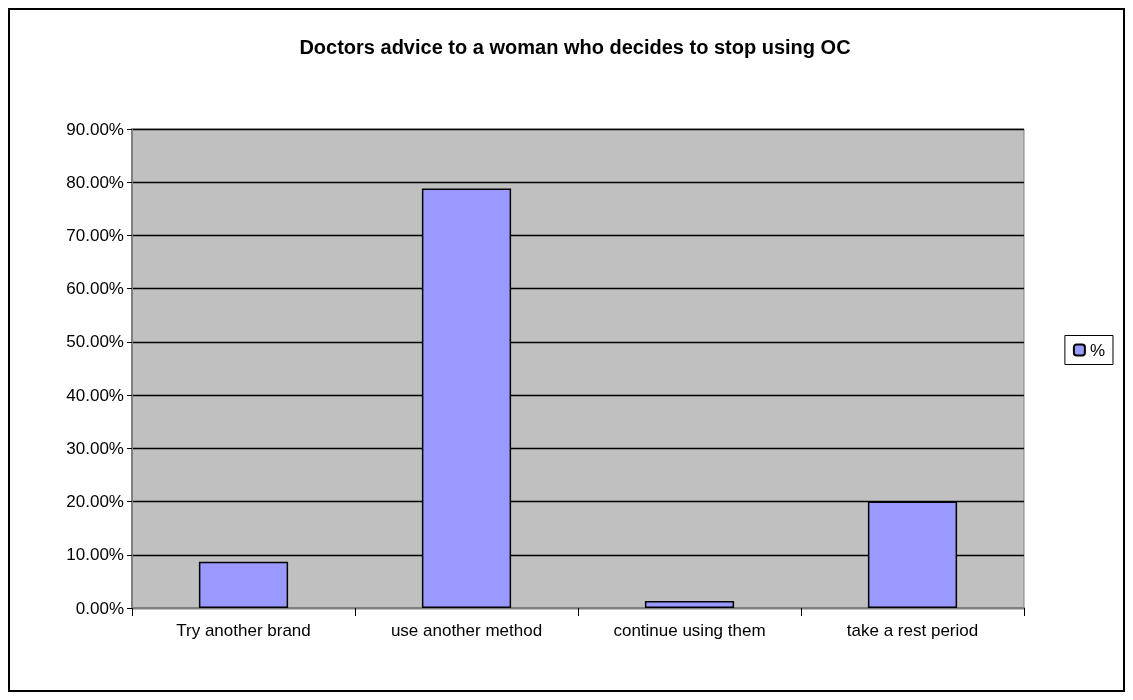 This screenshot has width=1133, height=700. I want to click on y-tick-label: 40.00%, so click(95, 395).